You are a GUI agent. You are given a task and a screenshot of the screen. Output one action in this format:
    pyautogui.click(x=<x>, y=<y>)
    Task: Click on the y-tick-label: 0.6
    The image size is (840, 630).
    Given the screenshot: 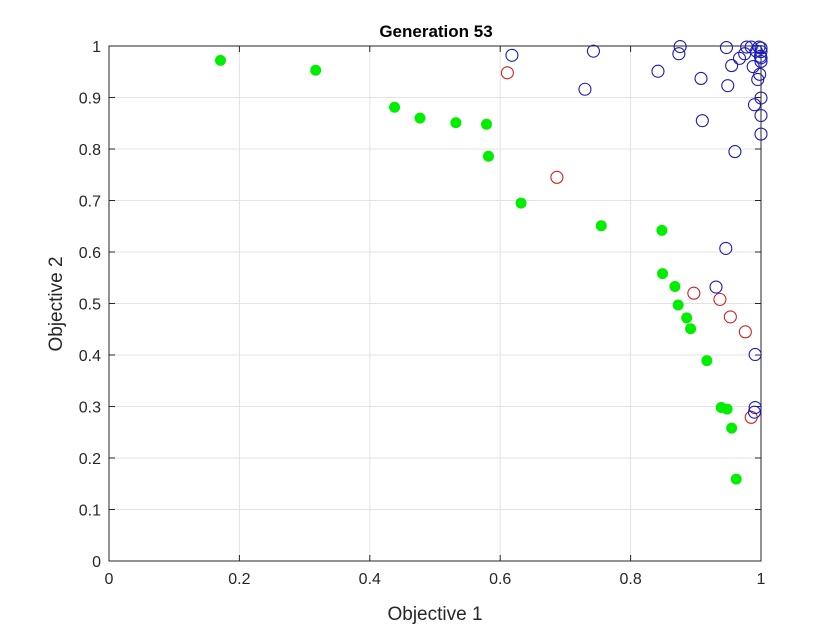 What is the action you would take?
    pyautogui.click(x=90, y=253)
    